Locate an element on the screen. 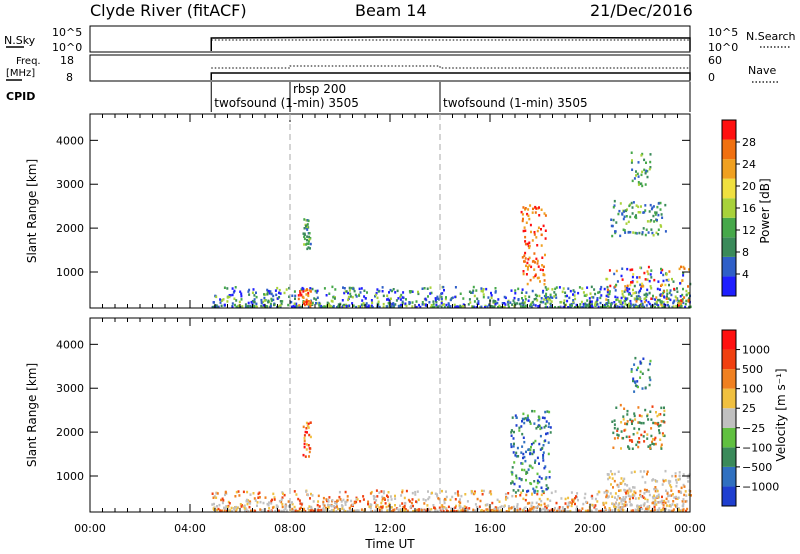 The width and height of the screenshot is (800, 554). y-tick-label: 3000 is located at coordinates (70, 388).